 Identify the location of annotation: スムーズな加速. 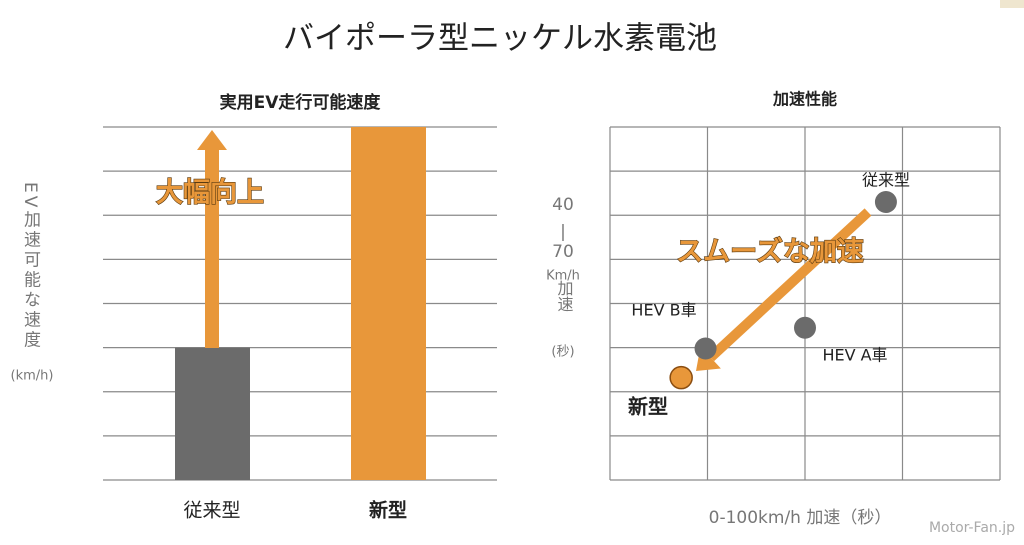
(770, 252).